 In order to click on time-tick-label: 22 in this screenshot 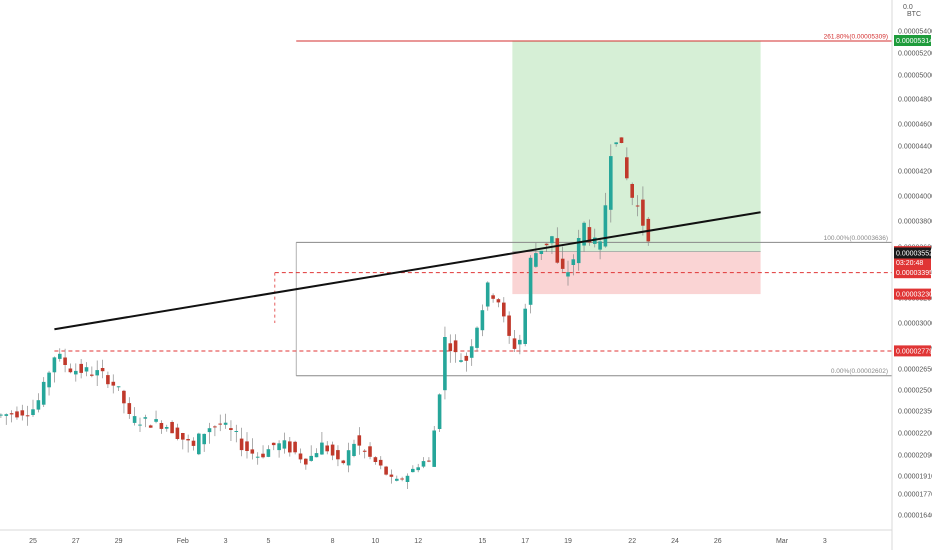, I will do `click(632, 541)`.